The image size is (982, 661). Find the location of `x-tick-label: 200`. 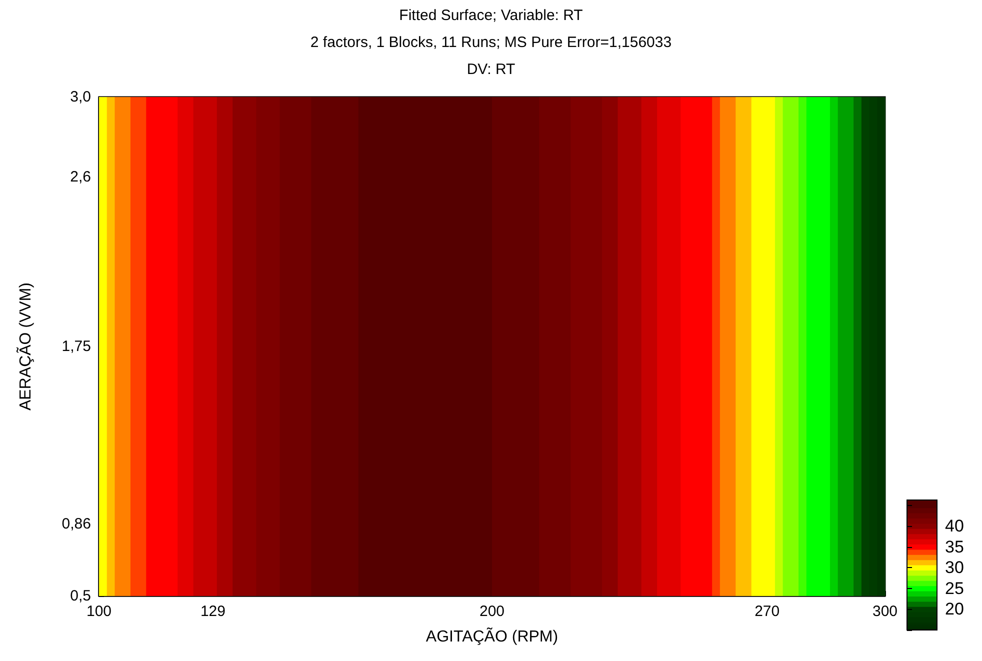

x-tick-label: 200 is located at coordinates (492, 611).